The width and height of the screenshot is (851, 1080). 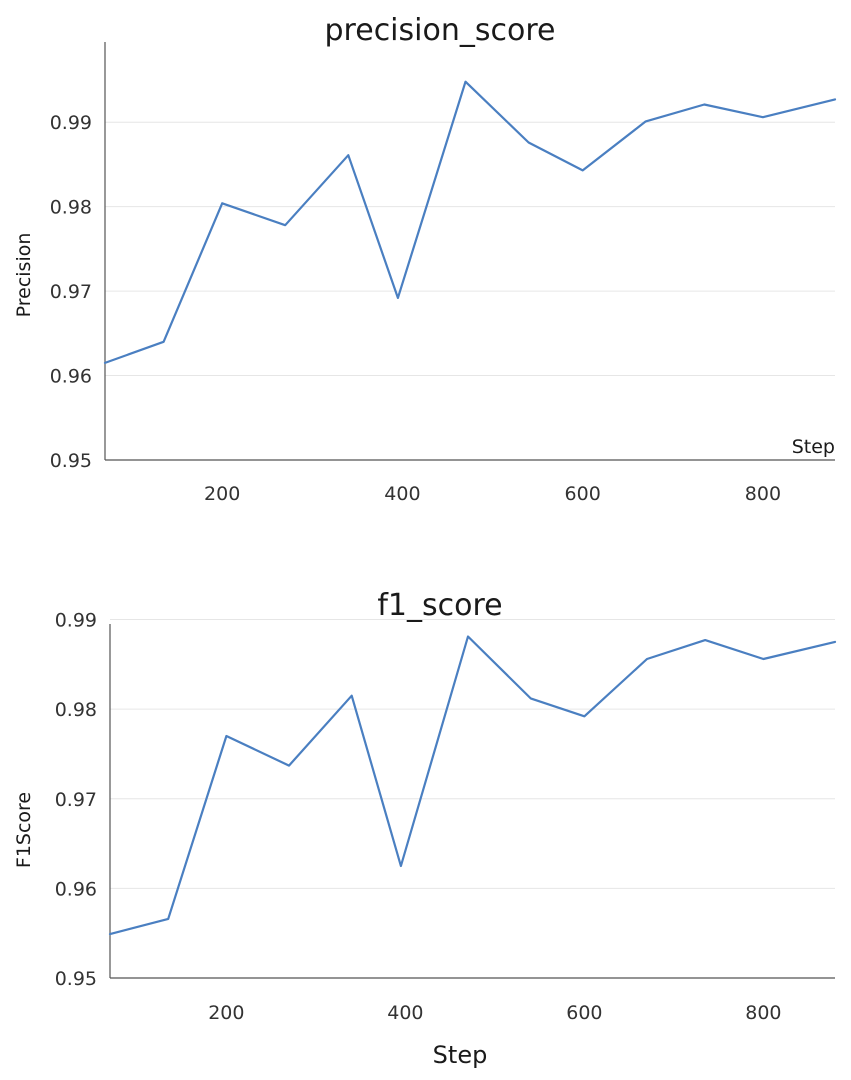 I want to click on y-axis-label: F1Score, so click(x=24, y=830).